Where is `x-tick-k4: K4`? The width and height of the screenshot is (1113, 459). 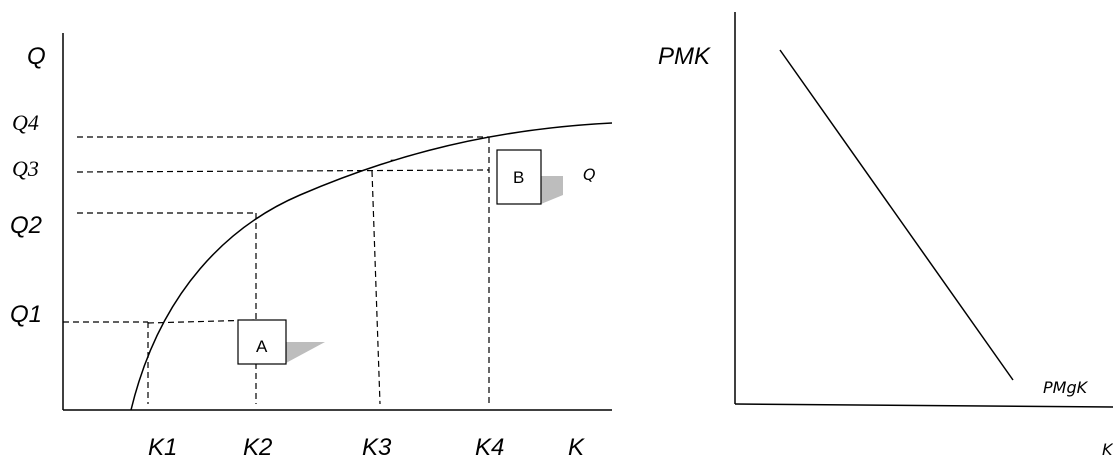 x-tick-k4: K4 is located at coordinates (489, 446).